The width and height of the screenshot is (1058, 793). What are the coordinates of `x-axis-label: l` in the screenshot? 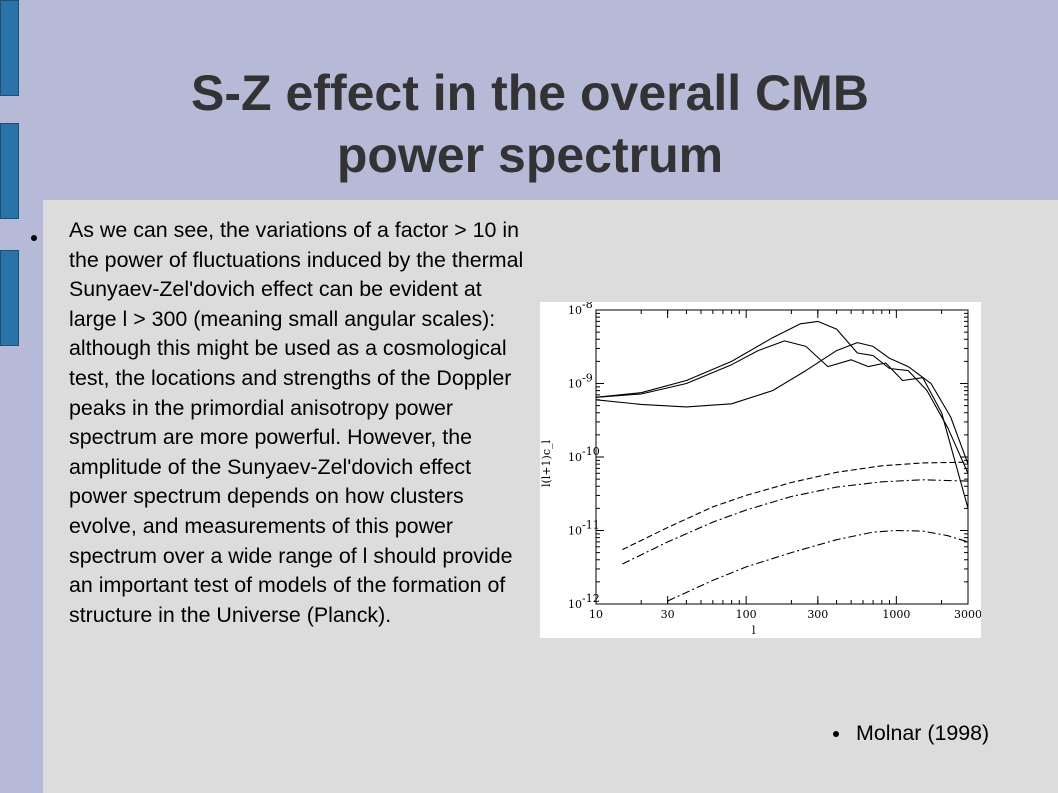 It's located at (754, 630).